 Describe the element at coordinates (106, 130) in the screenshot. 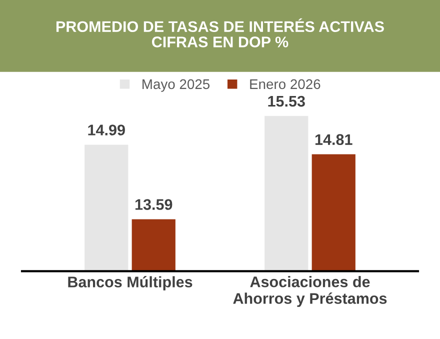

I see `data-label: 14.99` at that location.